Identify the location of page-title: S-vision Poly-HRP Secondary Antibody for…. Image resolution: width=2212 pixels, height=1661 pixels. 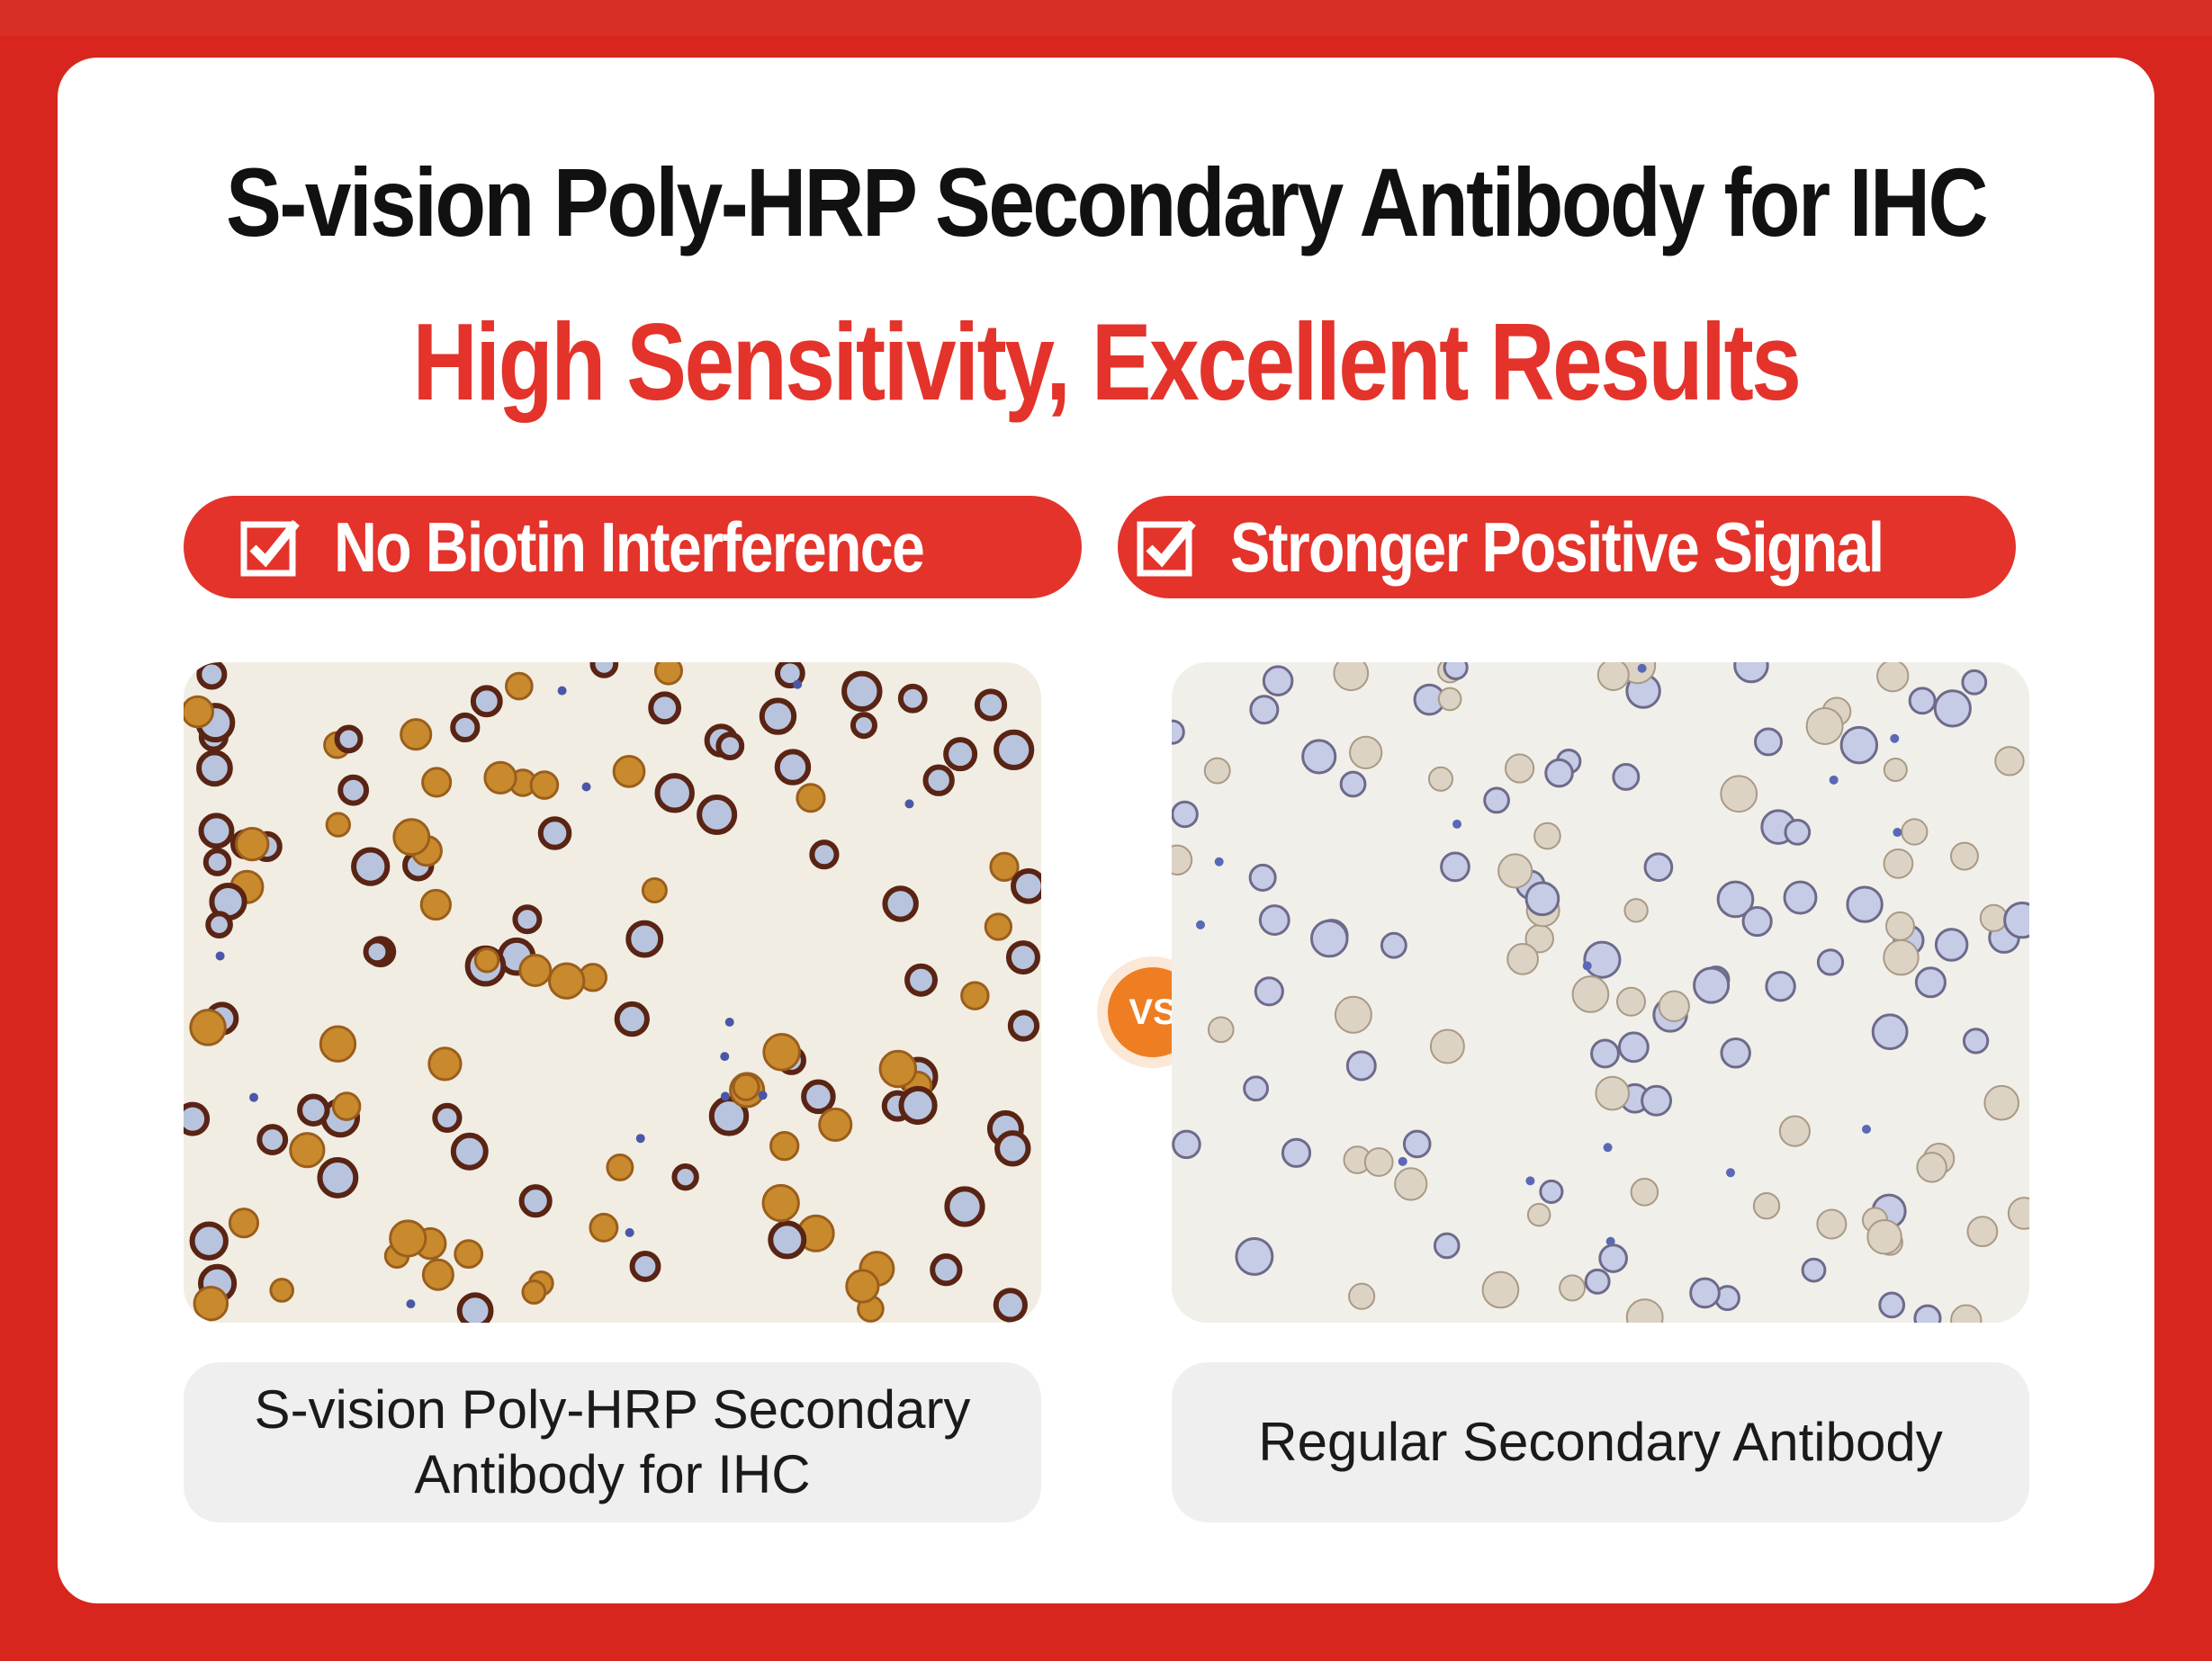
(1107, 202).